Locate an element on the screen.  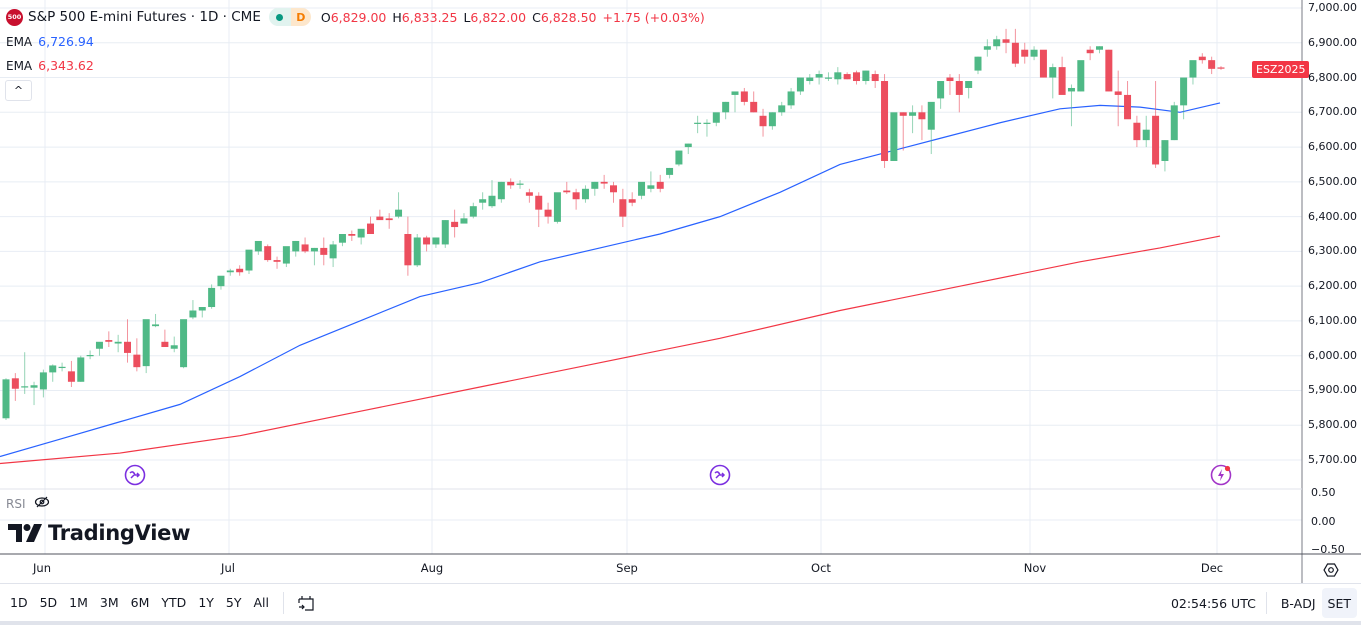
market-open-dot-icon is located at coordinates (279, 17).